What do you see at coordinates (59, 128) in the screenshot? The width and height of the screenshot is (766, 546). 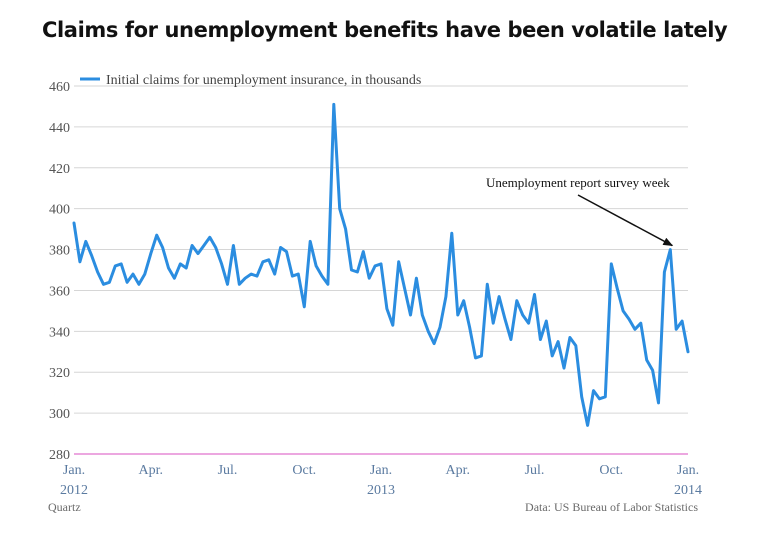 I see `y-tick-label: 440` at bounding box center [59, 128].